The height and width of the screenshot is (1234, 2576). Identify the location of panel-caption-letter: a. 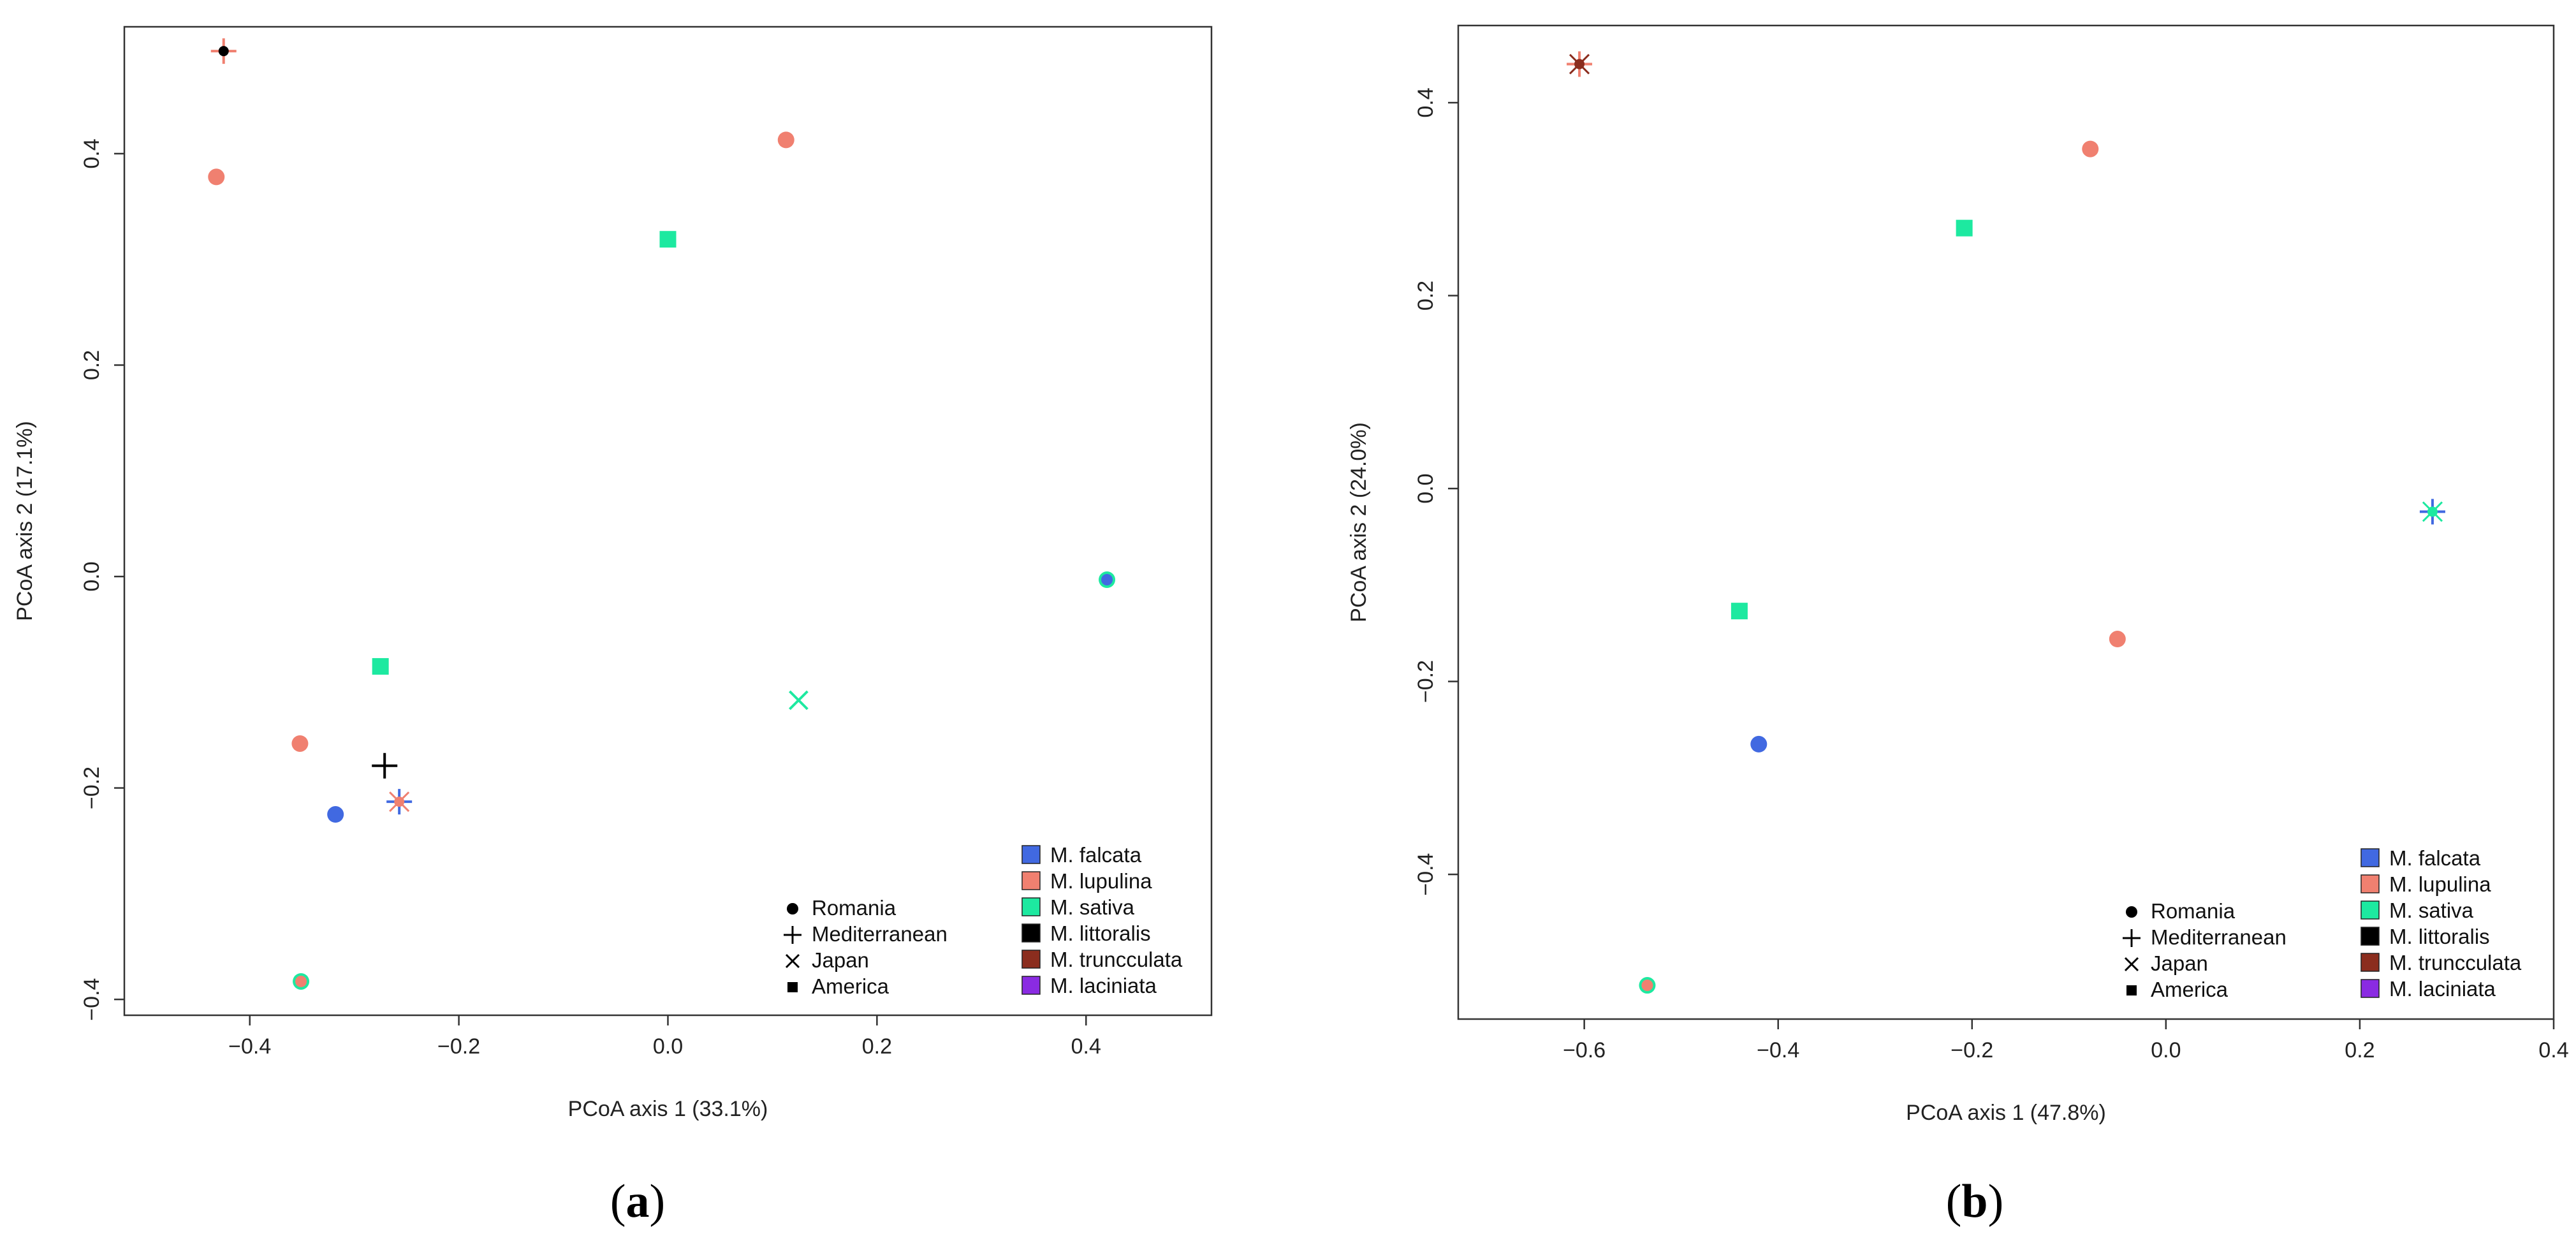
(638, 1202).